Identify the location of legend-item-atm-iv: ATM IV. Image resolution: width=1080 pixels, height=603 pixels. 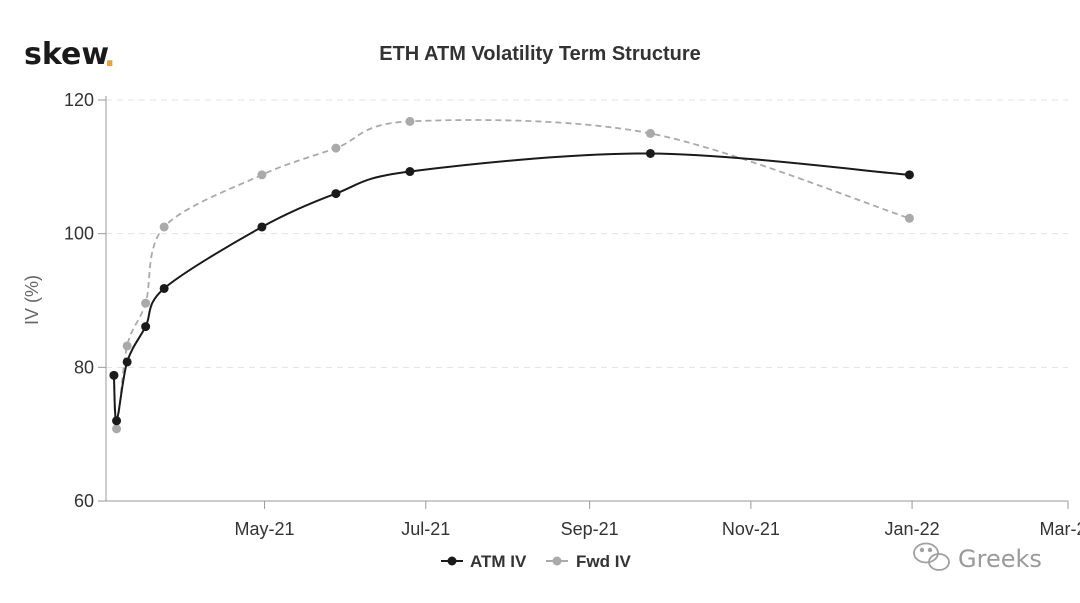
(484, 561).